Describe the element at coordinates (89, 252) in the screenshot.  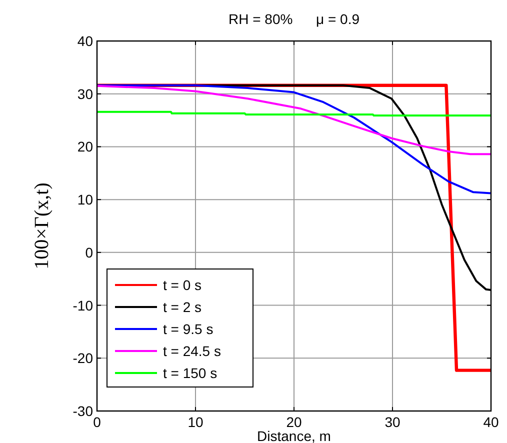
I see `y-tick-label: 0` at that location.